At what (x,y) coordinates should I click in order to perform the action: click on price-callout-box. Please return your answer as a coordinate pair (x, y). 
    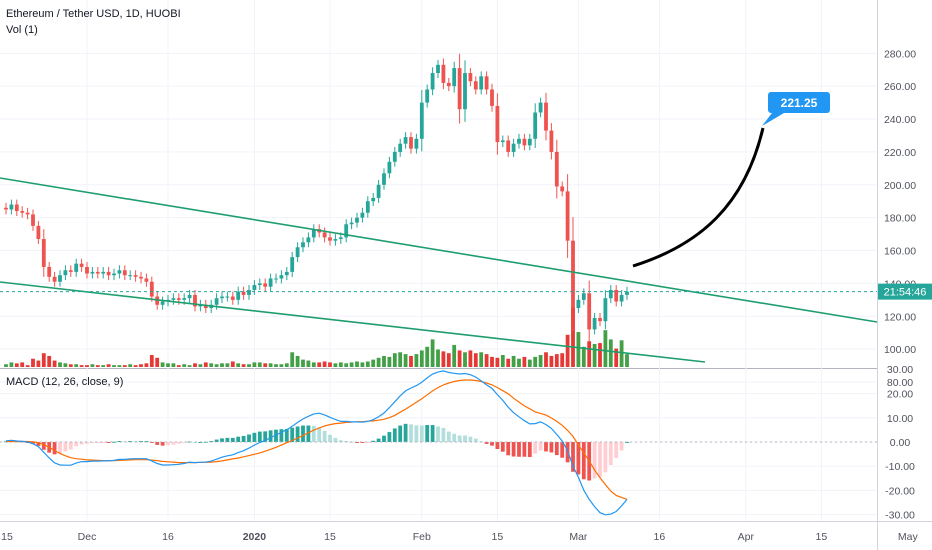
    Looking at the image, I should click on (799, 102).